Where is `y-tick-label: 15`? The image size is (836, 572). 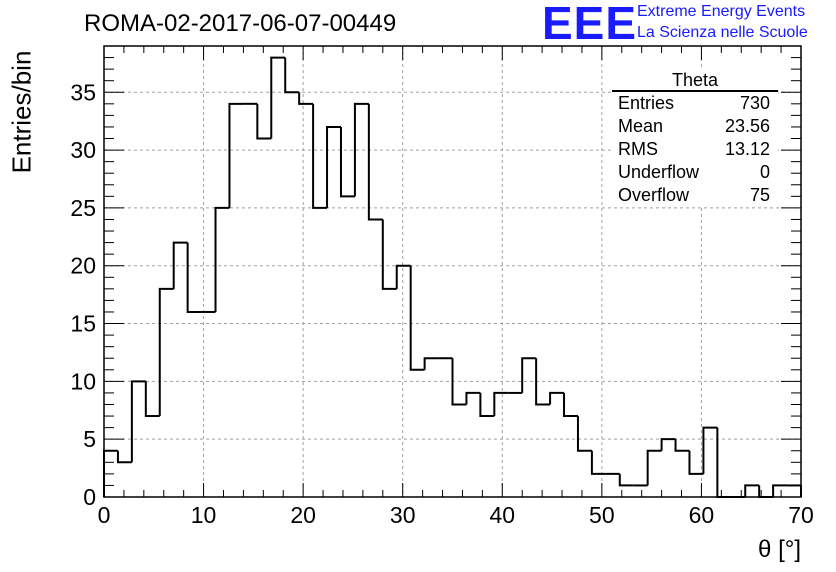 y-tick-label: 15 is located at coordinates (83, 324).